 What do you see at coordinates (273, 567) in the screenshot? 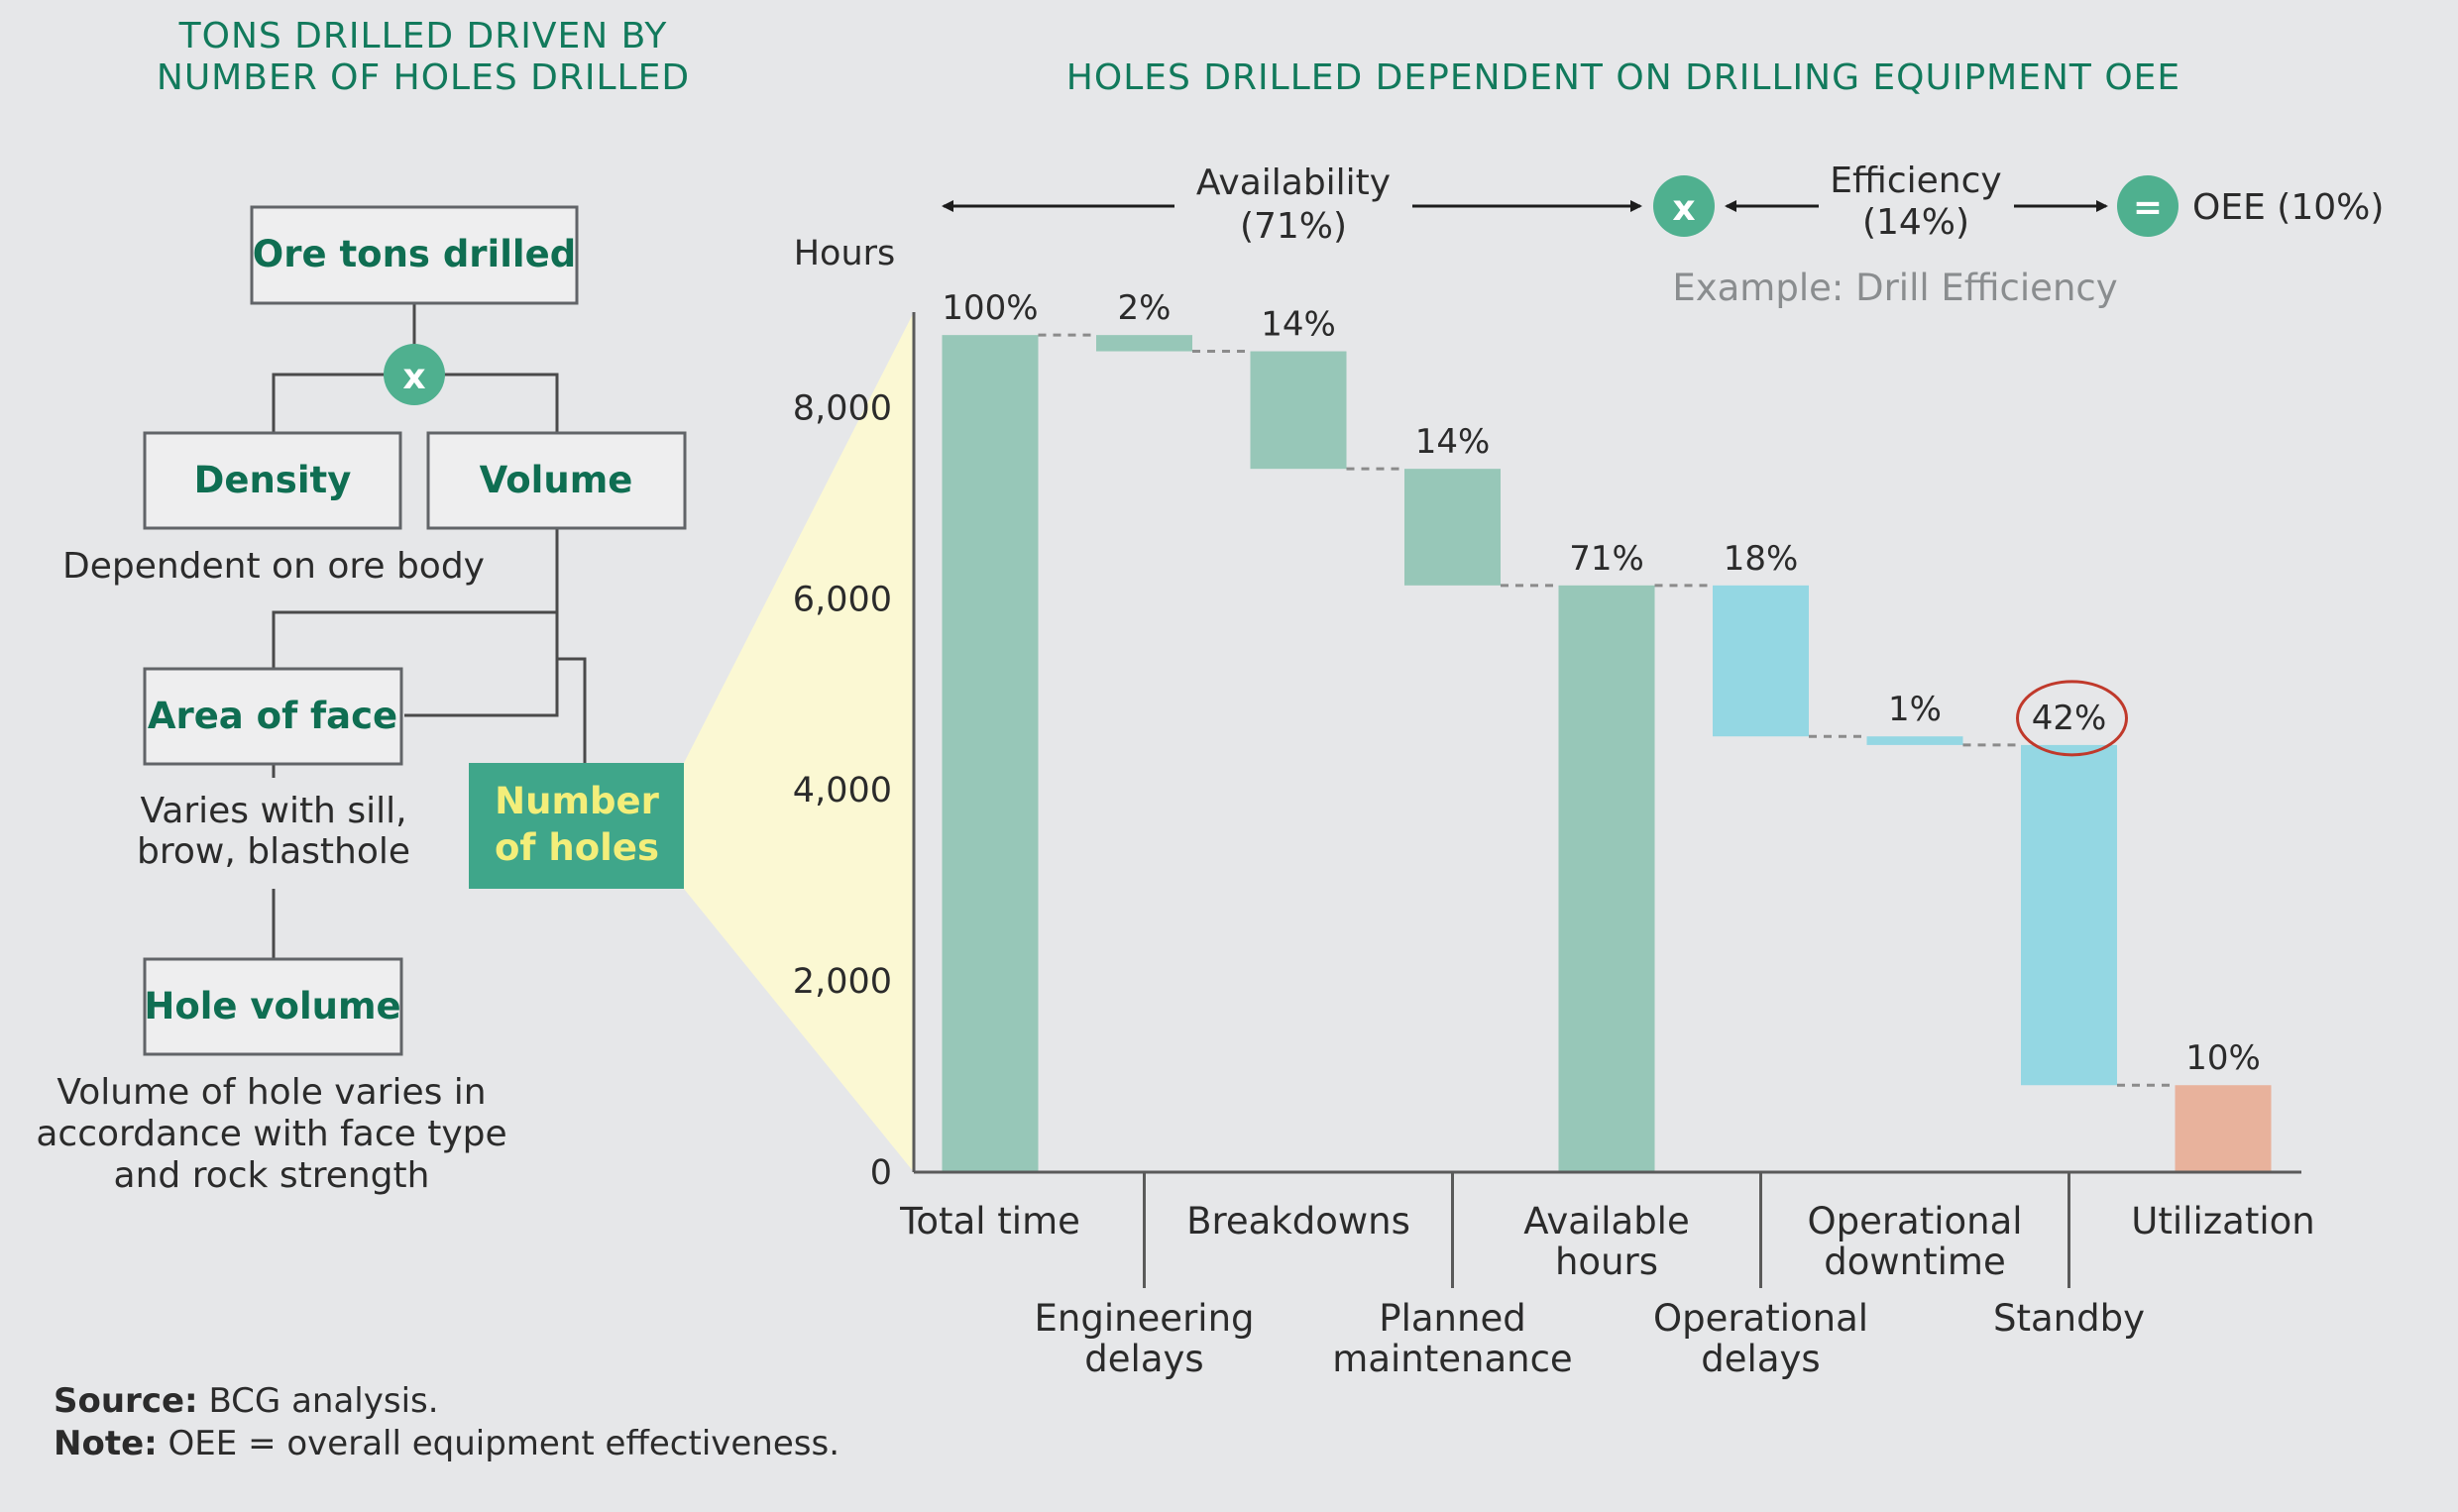
I see `density-note: Dependent on ore body` at bounding box center [273, 567].